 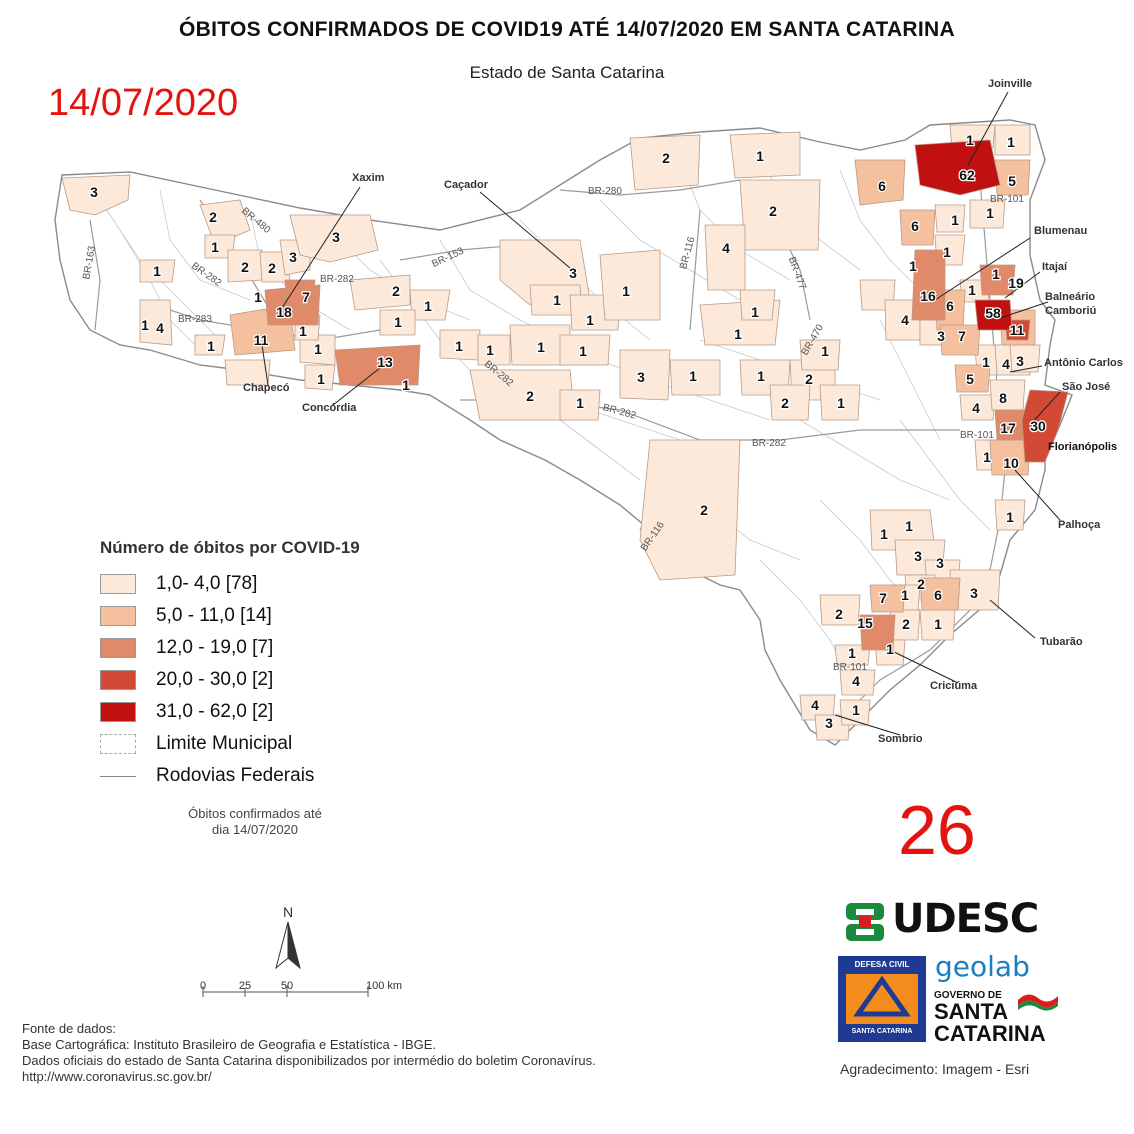 What do you see at coordinates (143, 103) in the screenshot?
I see `date-overlay: 14/07/2020` at bounding box center [143, 103].